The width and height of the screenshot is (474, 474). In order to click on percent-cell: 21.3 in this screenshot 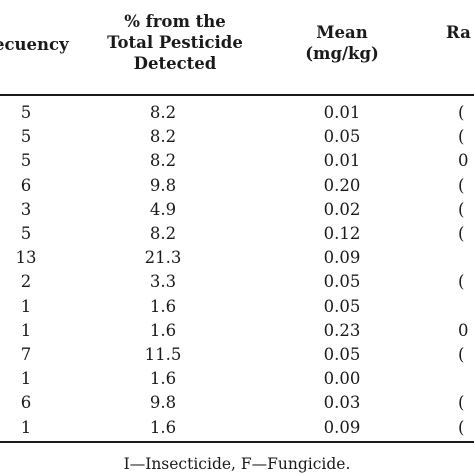, I will do `click(163, 258)`.